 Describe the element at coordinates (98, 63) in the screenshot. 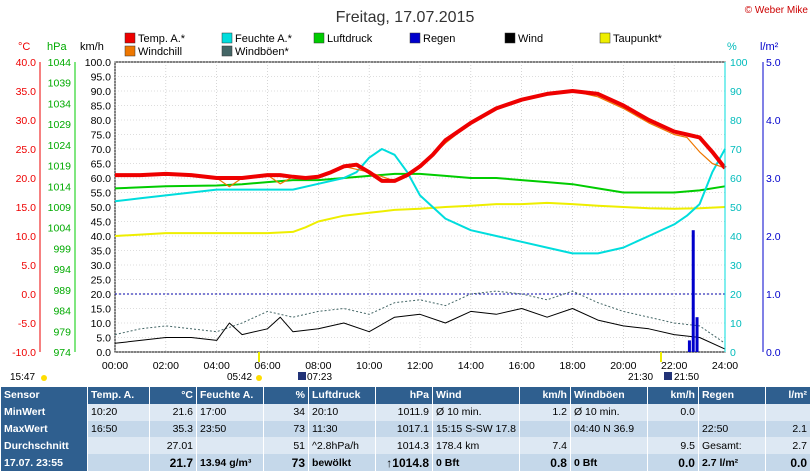

I see `wind-tick-label: 100.0` at that location.